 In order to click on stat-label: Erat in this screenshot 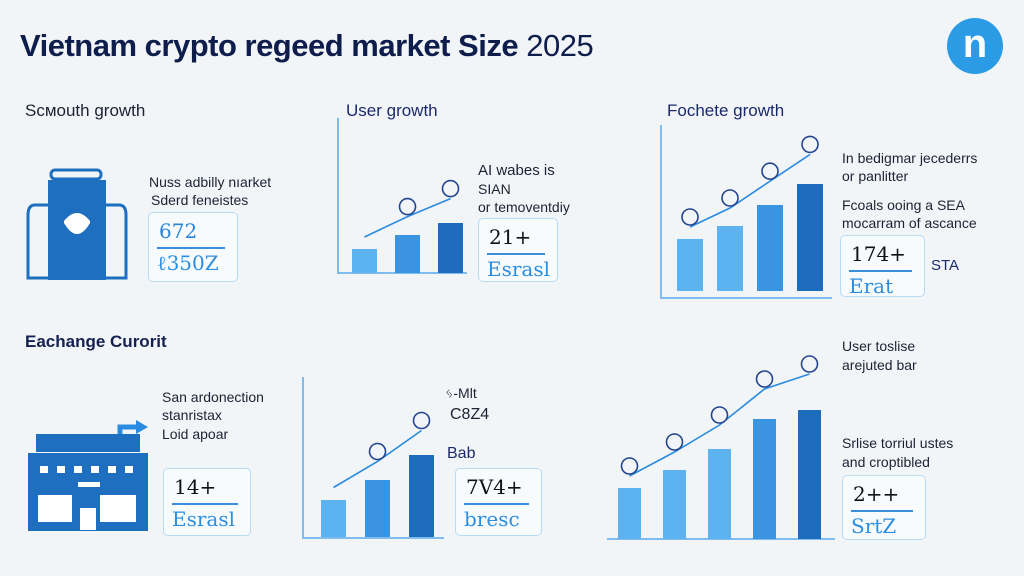, I will do `click(871, 286)`.